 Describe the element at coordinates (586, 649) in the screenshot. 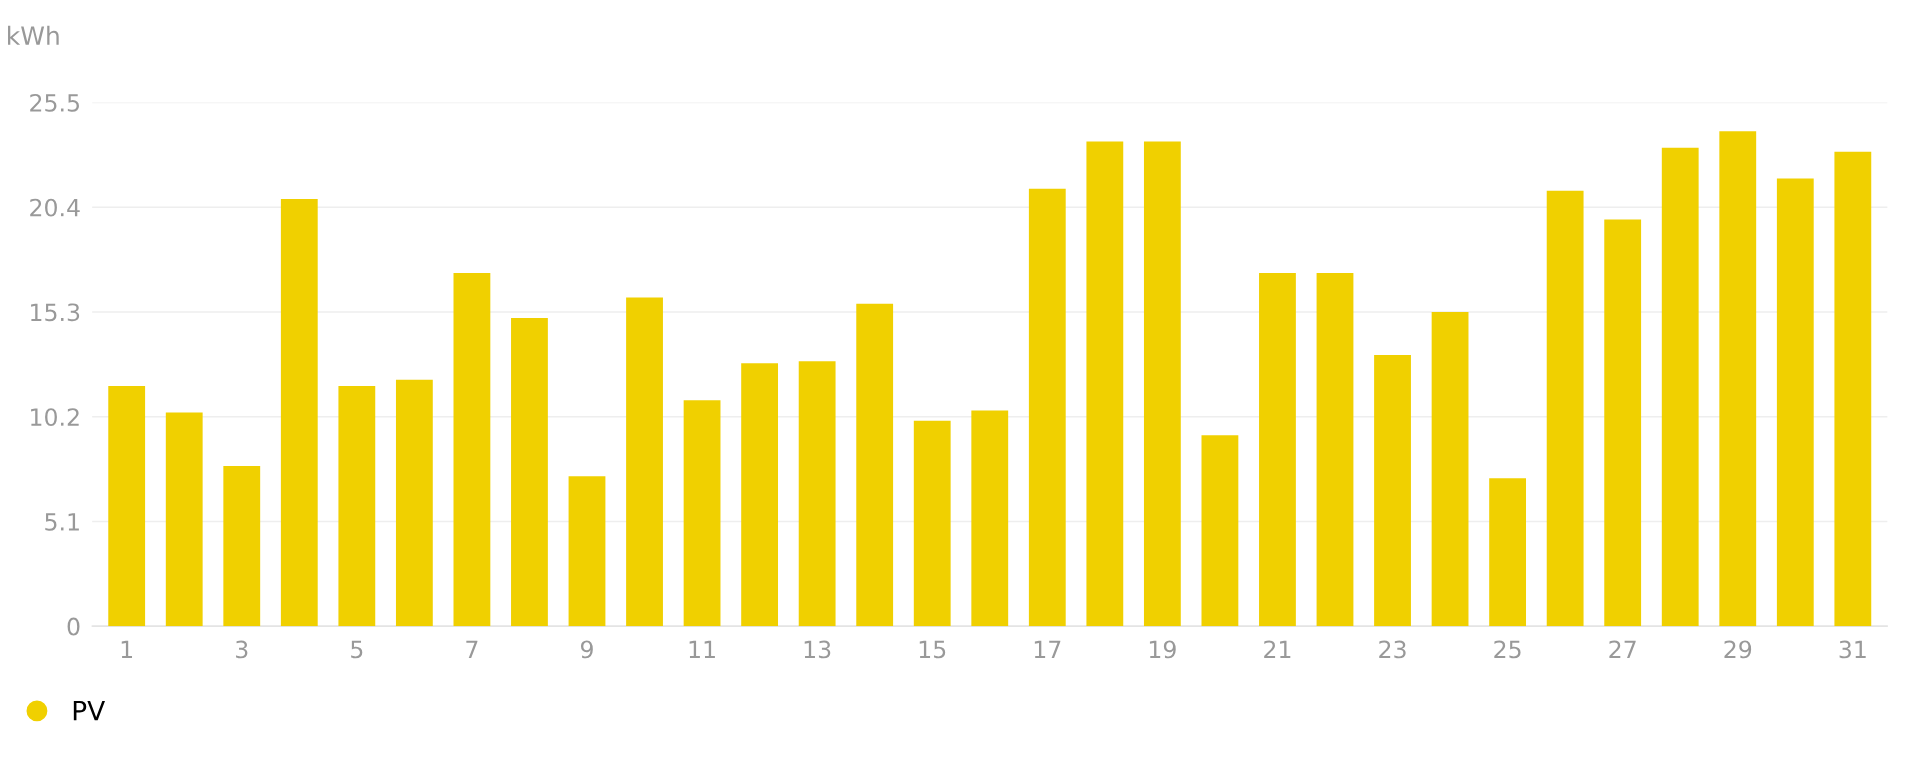

I see `x-tick-label: 9` at that location.